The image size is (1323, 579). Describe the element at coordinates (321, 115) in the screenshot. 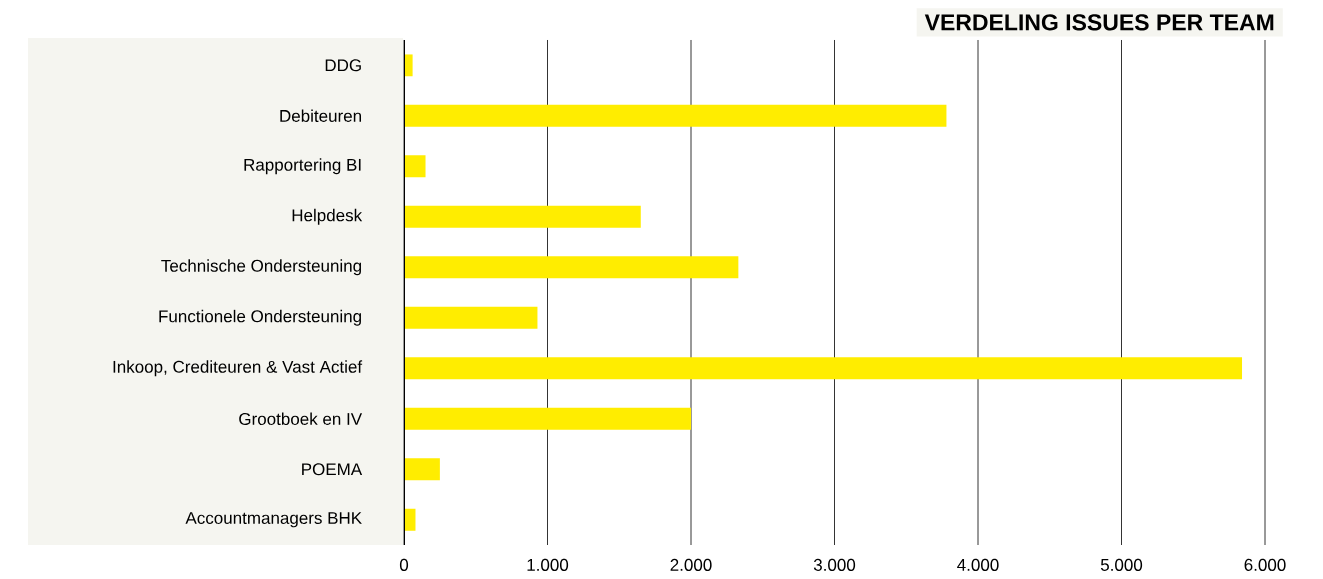

I see `y-tick-label: Debiteuren` at that location.